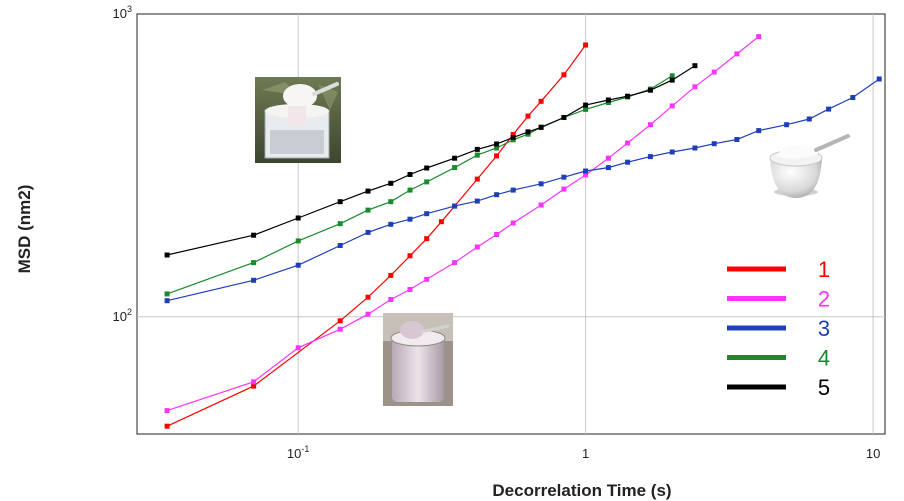 Image resolution: width=904 pixels, height=501 pixels. Describe the element at coordinates (824, 299) in the screenshot. I see `legend-label-2: 2` at that location.